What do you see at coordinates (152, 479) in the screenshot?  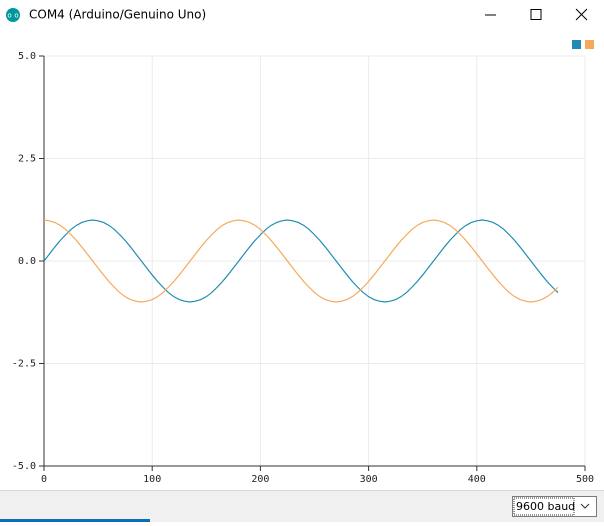 I see `x-tick-label: 100` at bounding box center [152, 479].